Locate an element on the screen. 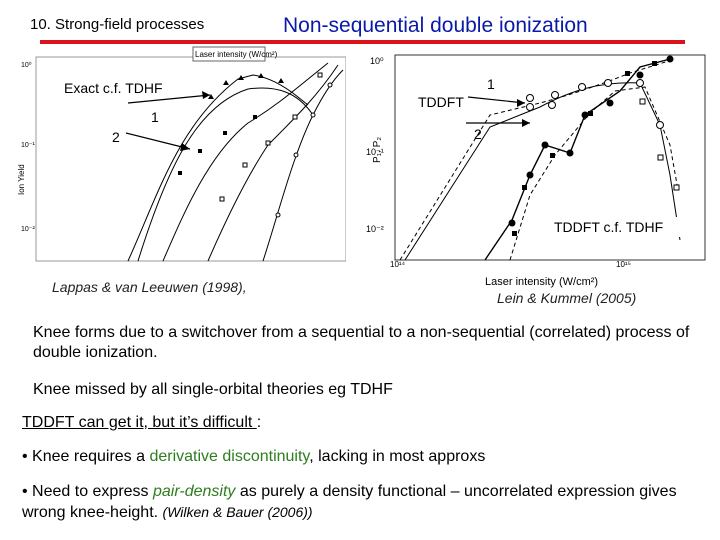 This screenshot has height=540, width=720. right-open-squares is located at coordinates (659, 144).